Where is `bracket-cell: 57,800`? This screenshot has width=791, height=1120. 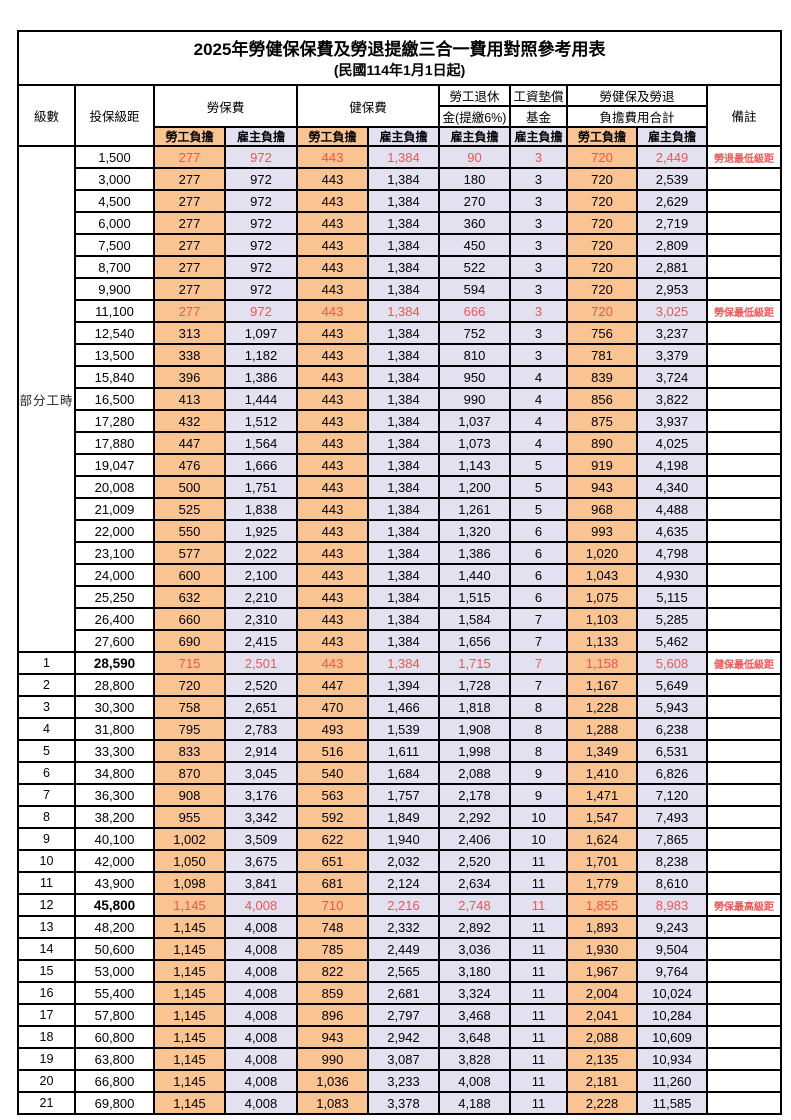 bracket-cell: 57,800 is located at coordinates (114, 1015).